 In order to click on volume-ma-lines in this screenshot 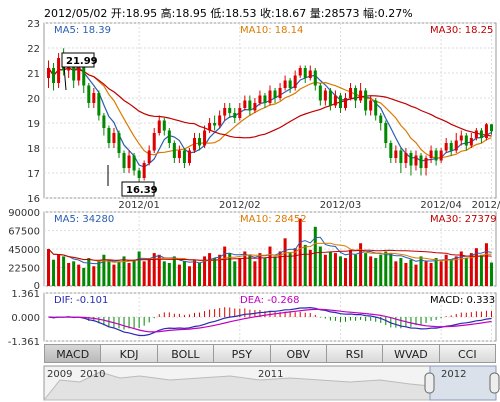, I will do `click(270, 250)`.